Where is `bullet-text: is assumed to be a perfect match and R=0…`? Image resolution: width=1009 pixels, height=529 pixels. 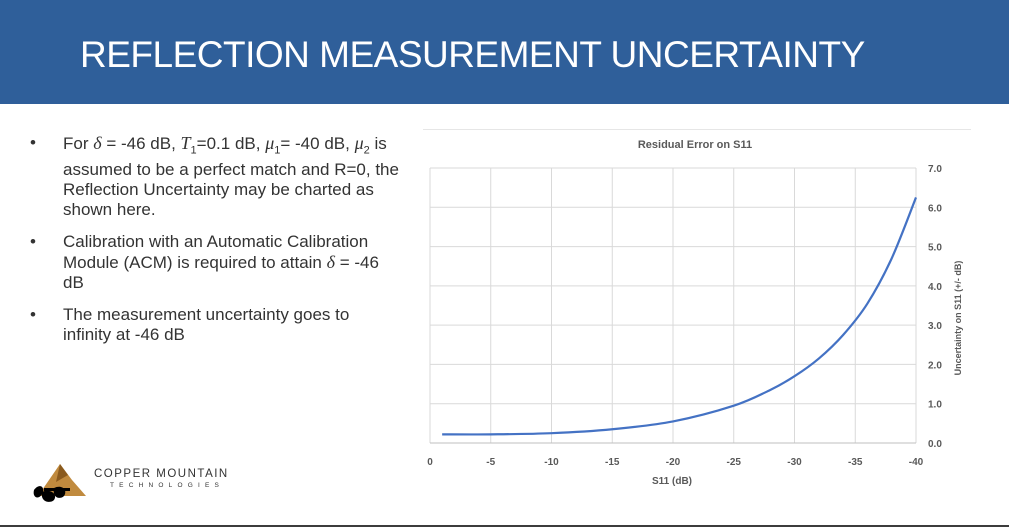 bullet-text: is assumed to be a perfect match and R=0… is located at coordinates (231, 177).